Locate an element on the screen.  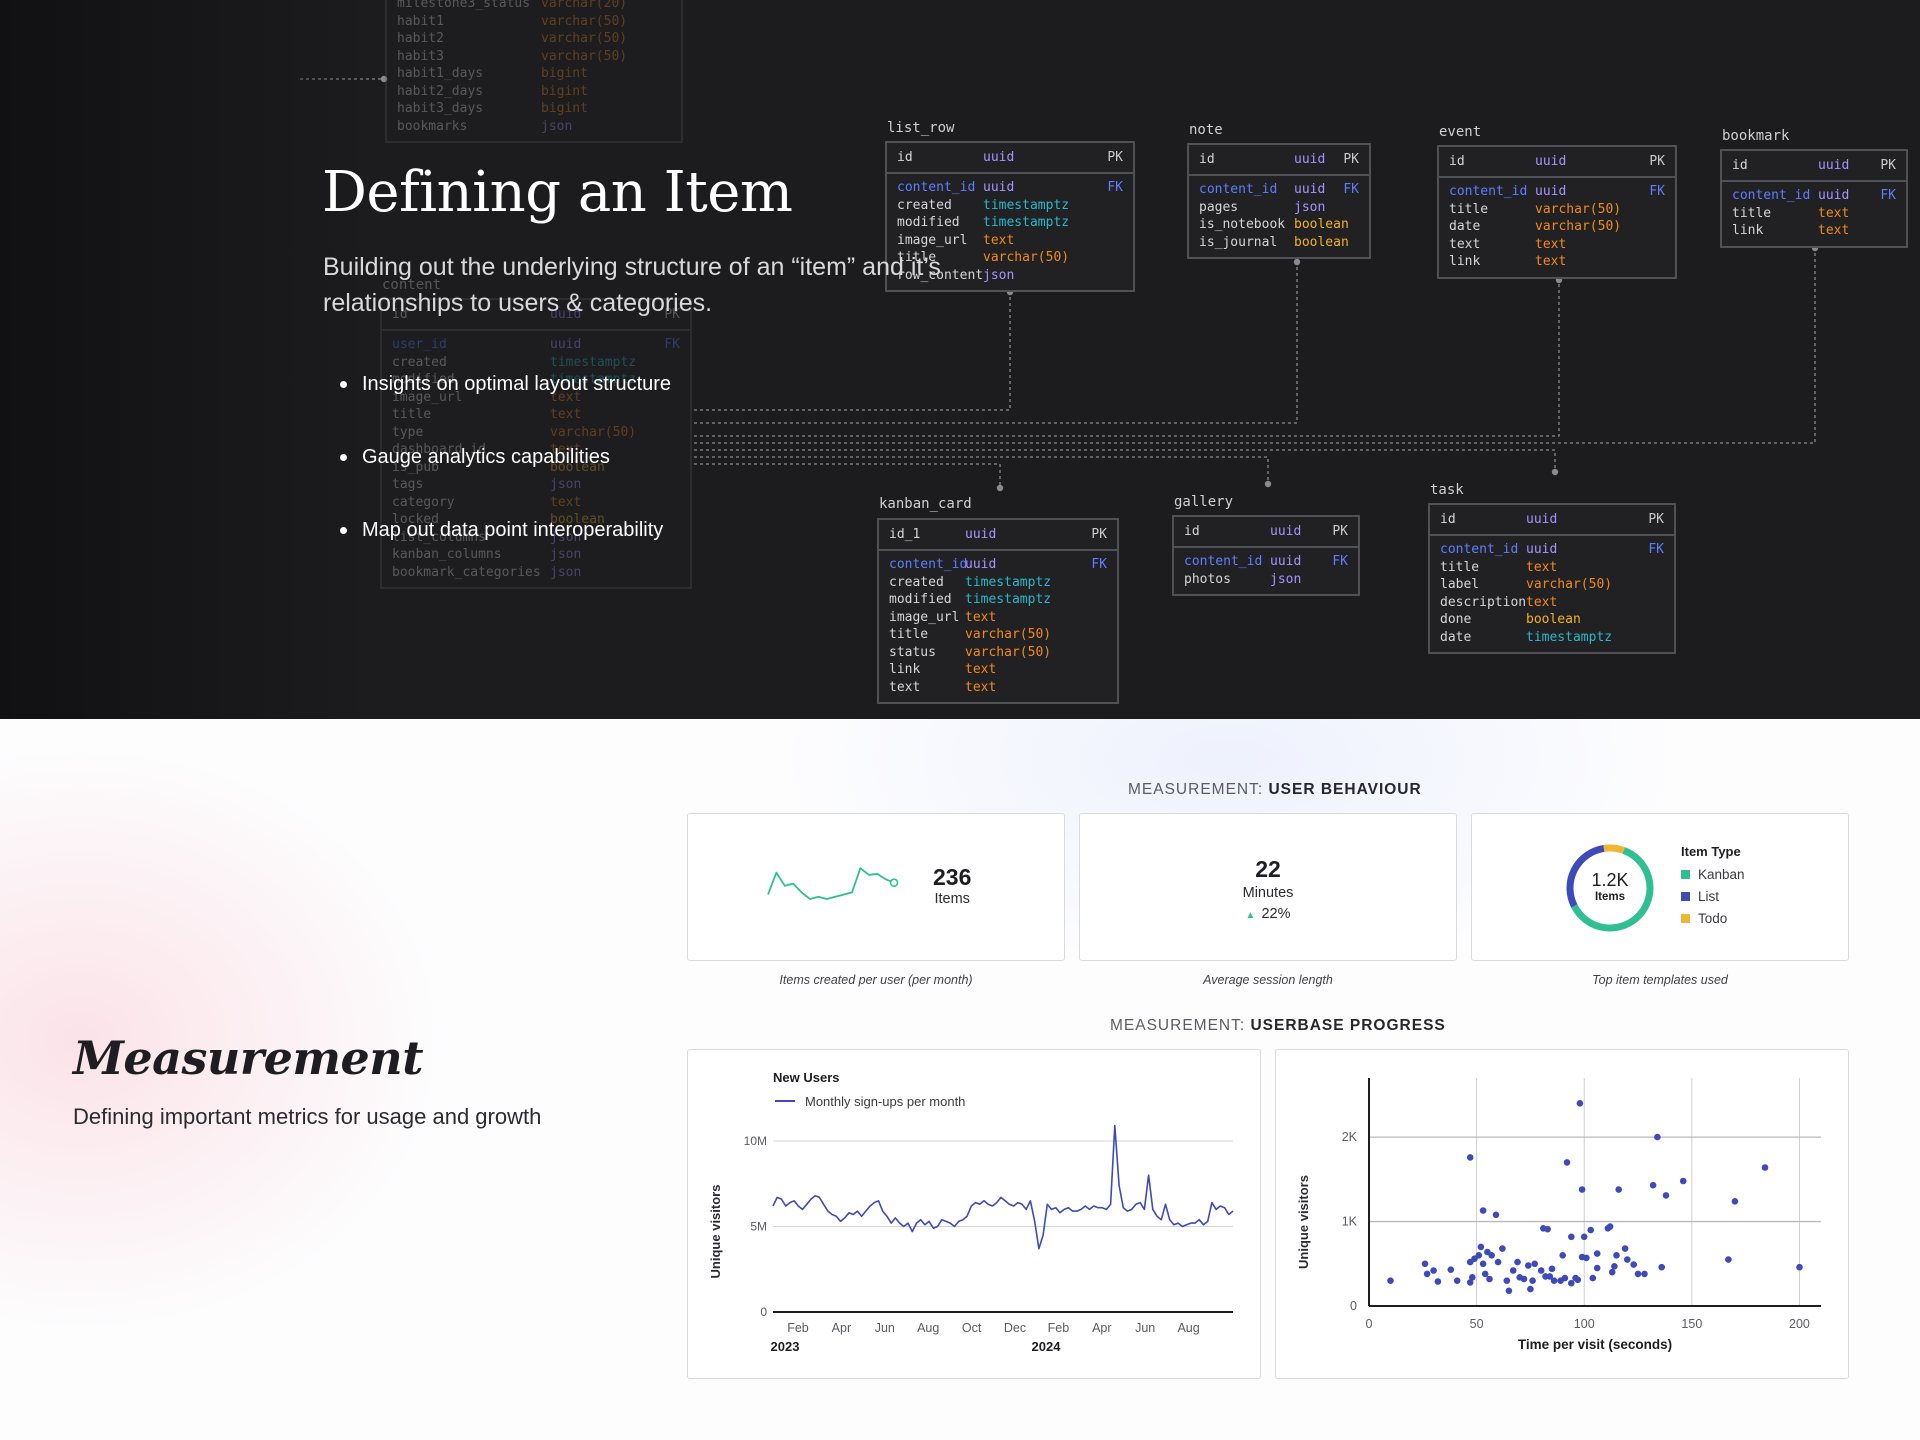
table-row: link text is located at coordinates (998, 670).